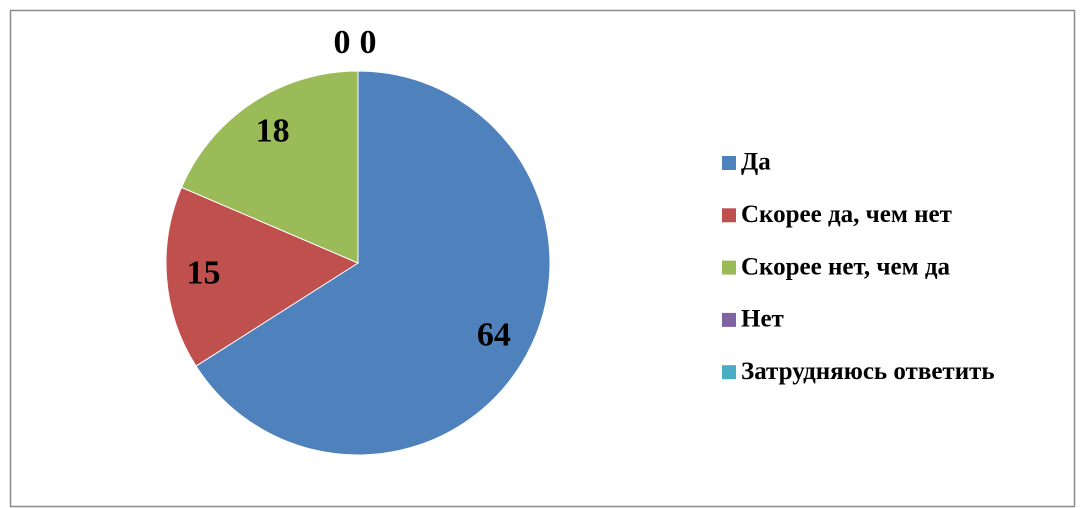 This screenshot has height=508, width=1085. I want to click on data-label: 15, so click(204, 272).